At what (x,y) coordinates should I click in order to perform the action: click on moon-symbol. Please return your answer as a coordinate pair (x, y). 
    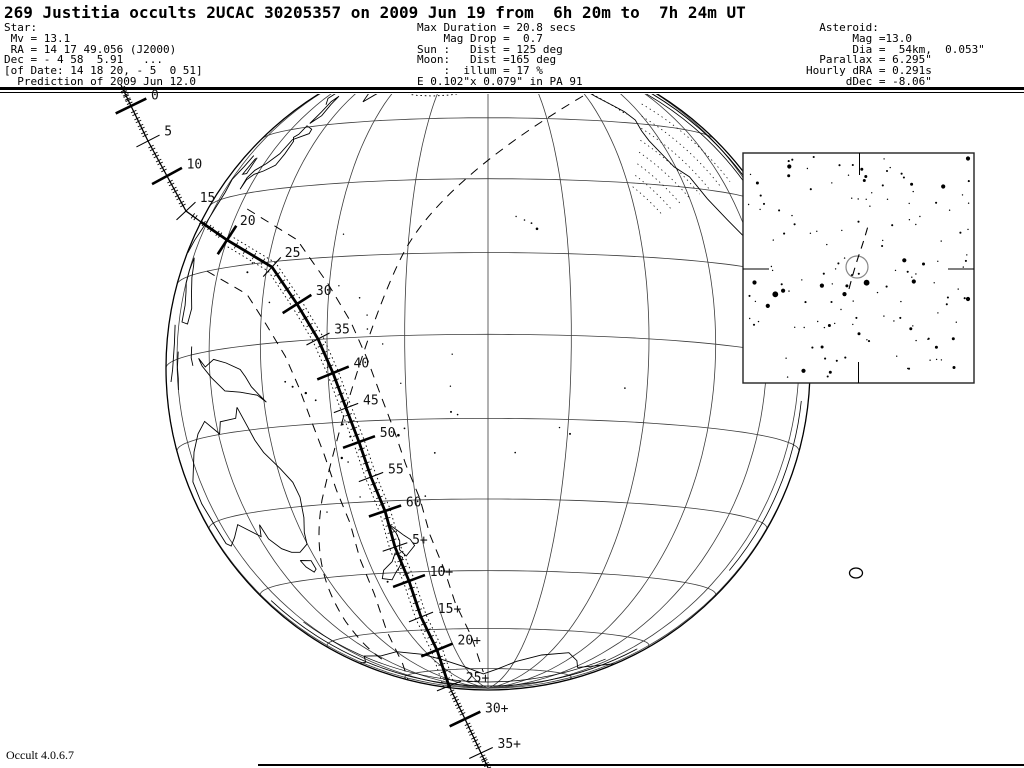
    Looking at the image, I should click on (856, 573).